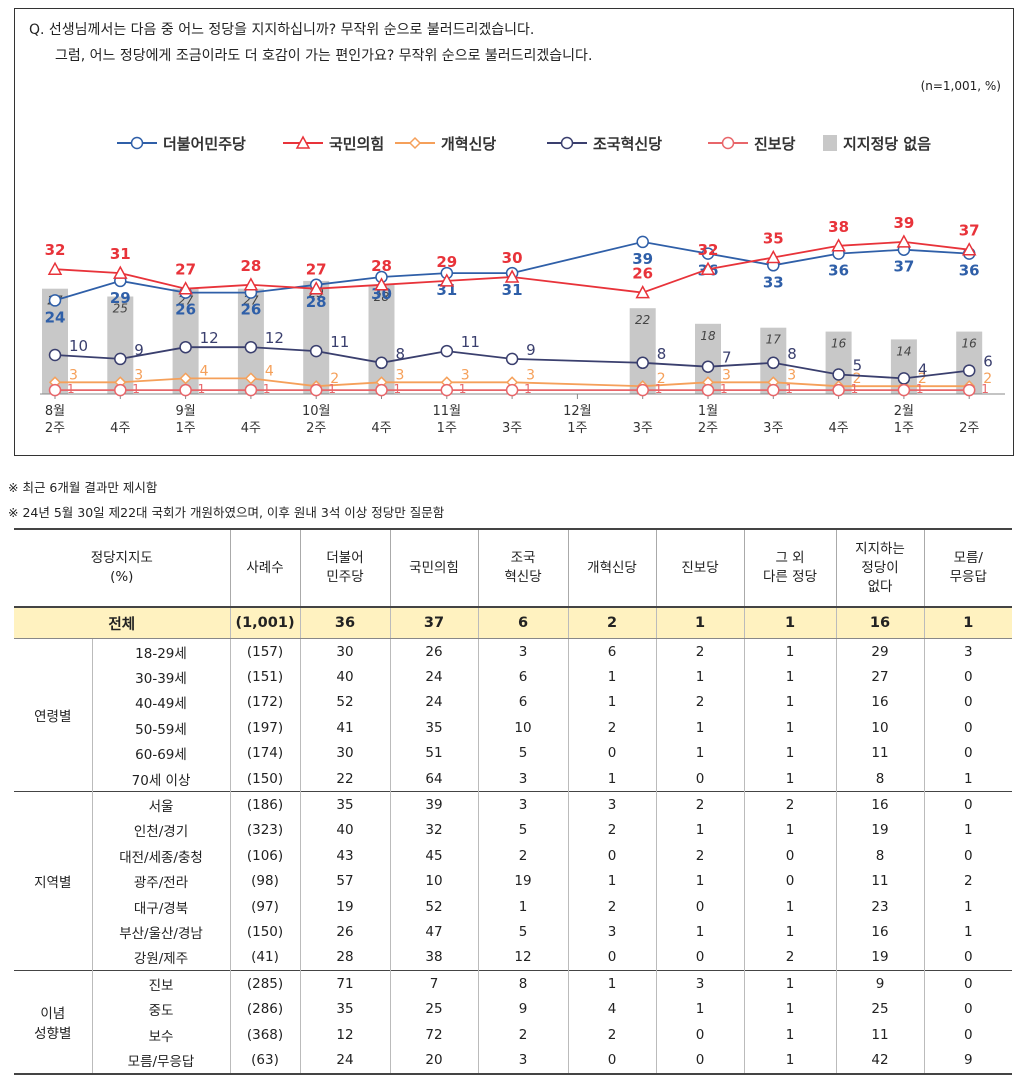  Describe the element at coordinates (161, 778) in the screenshot. I see `row-label: 70세 이상` at that location.